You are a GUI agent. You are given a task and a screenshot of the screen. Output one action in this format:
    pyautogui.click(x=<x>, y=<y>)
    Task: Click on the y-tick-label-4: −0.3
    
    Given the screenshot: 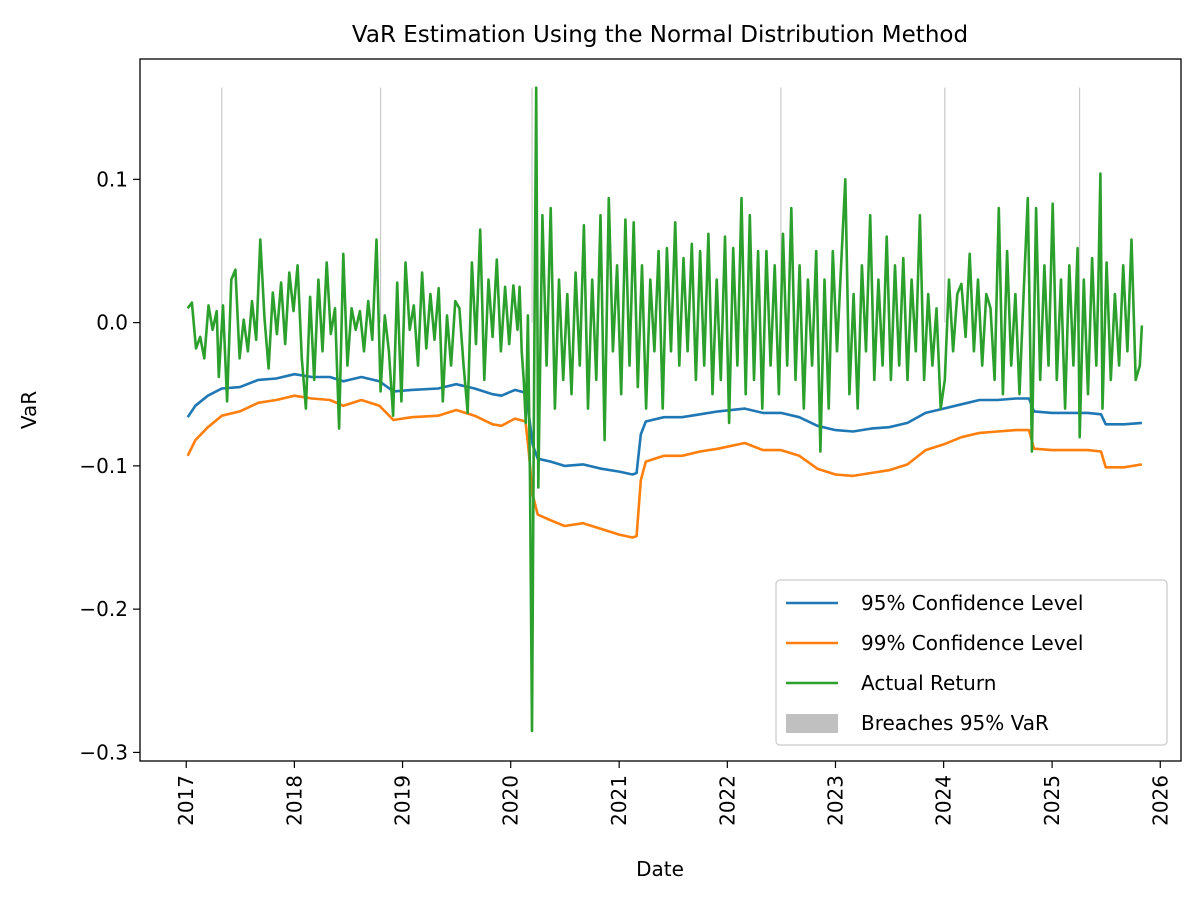 What is the action you would take?
    pyautogui.click(x=103, y=752)
    